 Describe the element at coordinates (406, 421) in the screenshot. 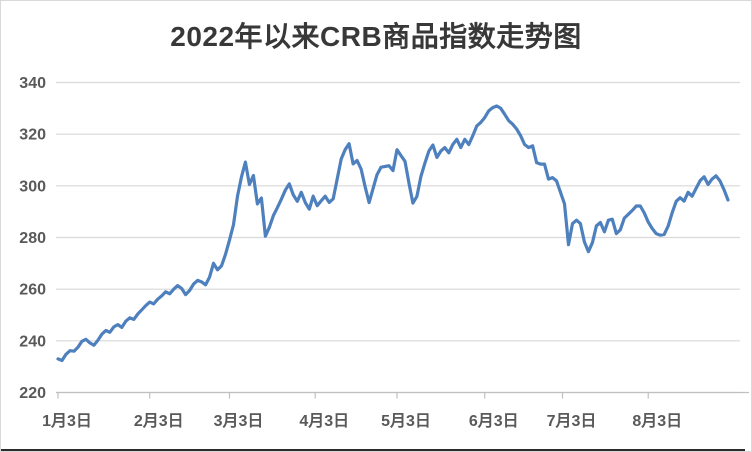

I see `x-axis-tick-label: 5月3日` at that location.